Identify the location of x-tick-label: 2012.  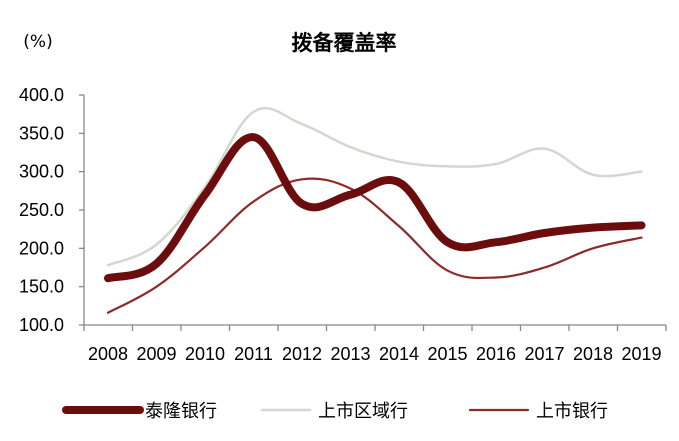
(302, 354).